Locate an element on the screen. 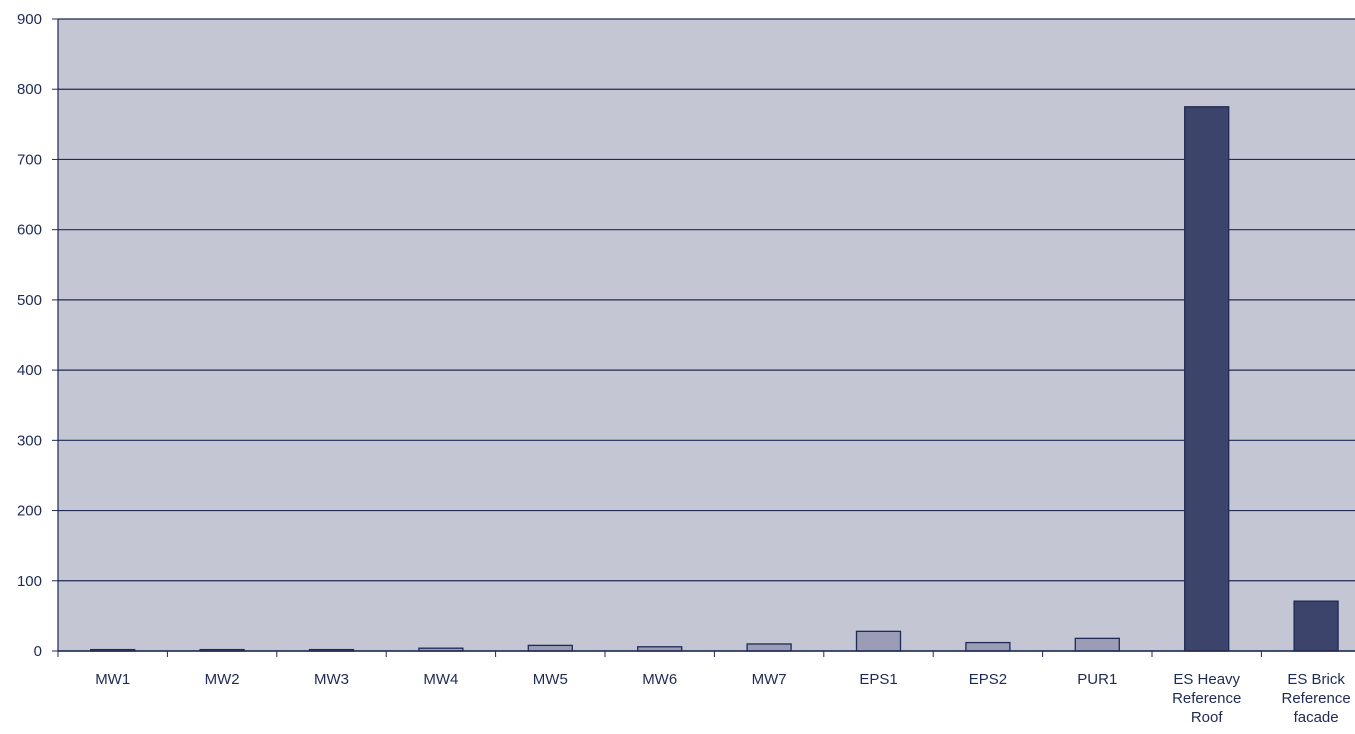 The image size is (1355, 734). x-tick-label: EPS2 is located at coordinates (988, 679).